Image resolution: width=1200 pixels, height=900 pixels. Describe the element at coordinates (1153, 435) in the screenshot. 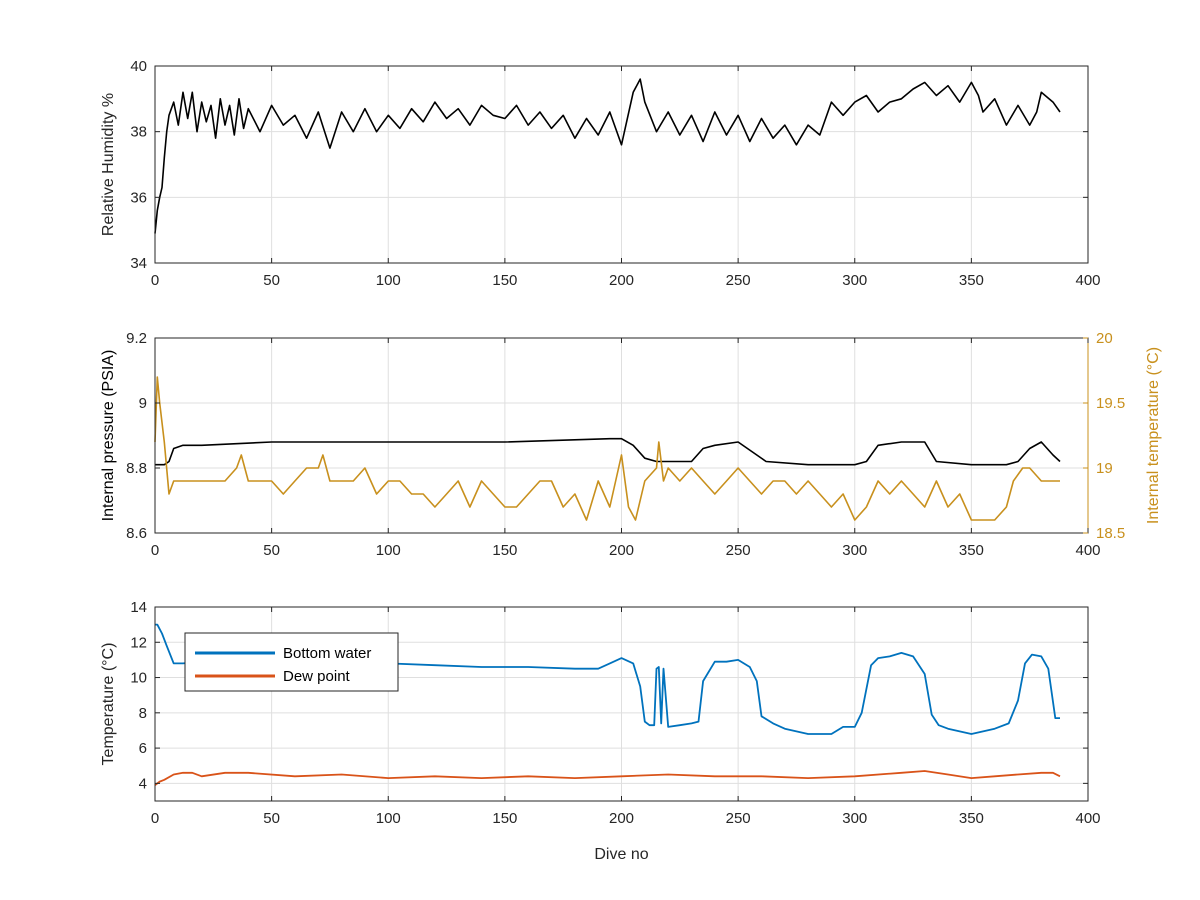

I see `y-right-axis-label: Internal temperature (°C)` at that location.